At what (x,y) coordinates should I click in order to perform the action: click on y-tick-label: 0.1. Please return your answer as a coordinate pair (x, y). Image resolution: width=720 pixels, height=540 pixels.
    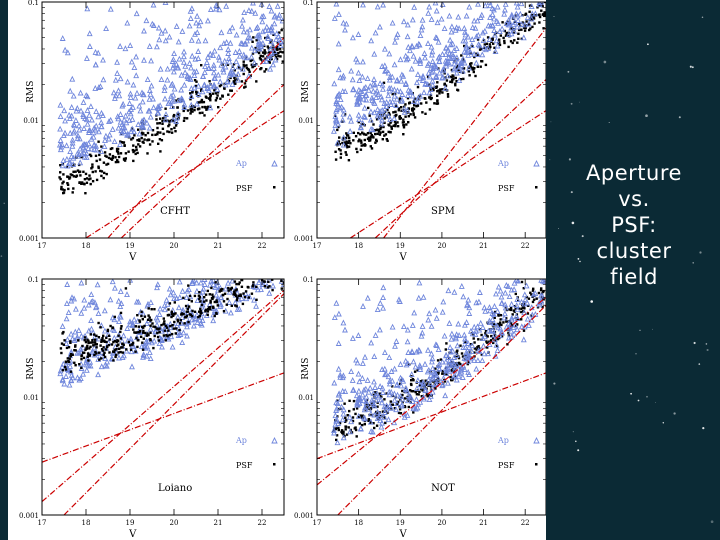
    Looking at the image, I should click on (308, 3).